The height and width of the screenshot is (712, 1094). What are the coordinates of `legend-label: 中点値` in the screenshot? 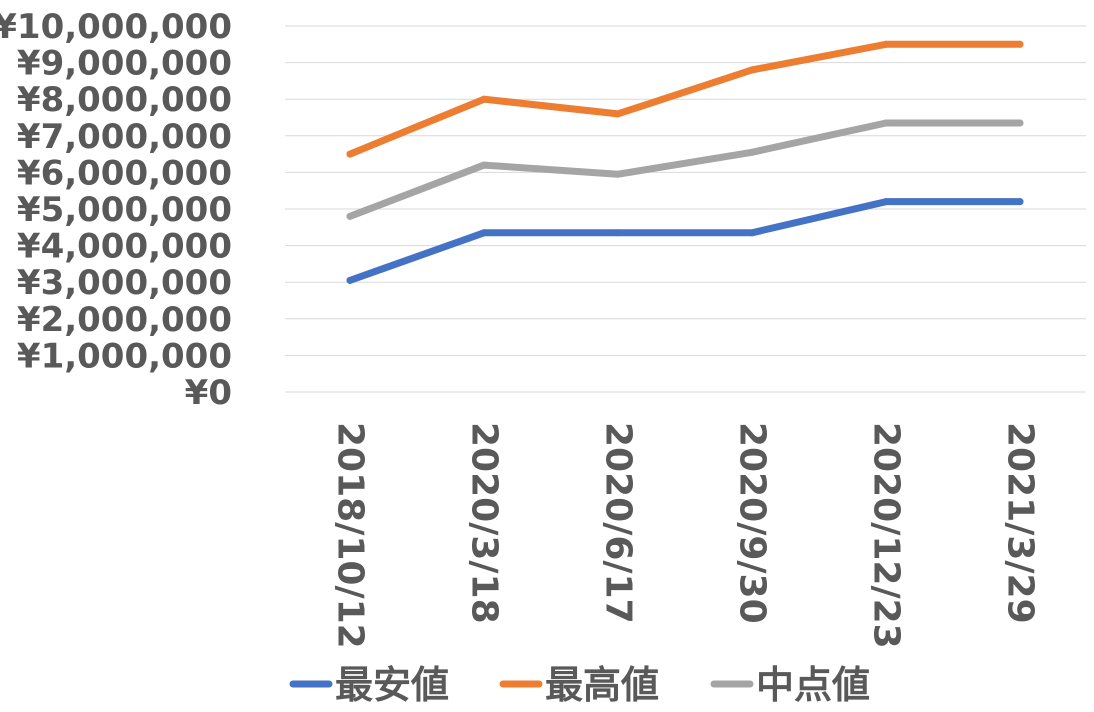 It's located at (813, 685).